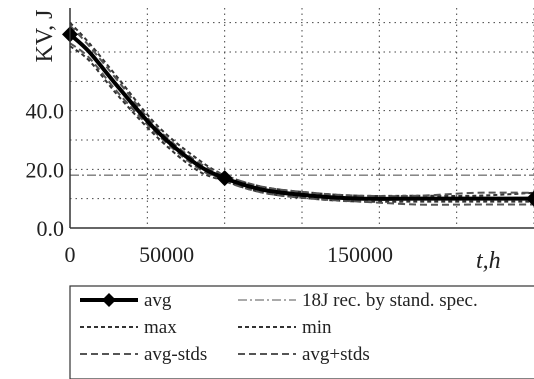 The image size is (534, 379). Describe the element at coordinates (360, 254) in the screenshot. I see `x-tick-label: 150000` at that location.